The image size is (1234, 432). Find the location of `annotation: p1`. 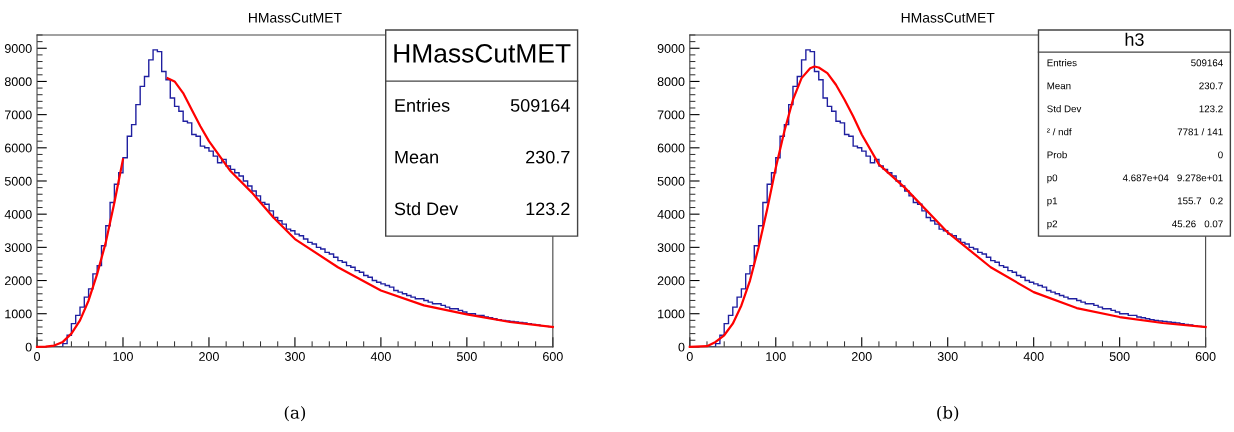

annotation: p1 is located at coordinates (1052, 202).